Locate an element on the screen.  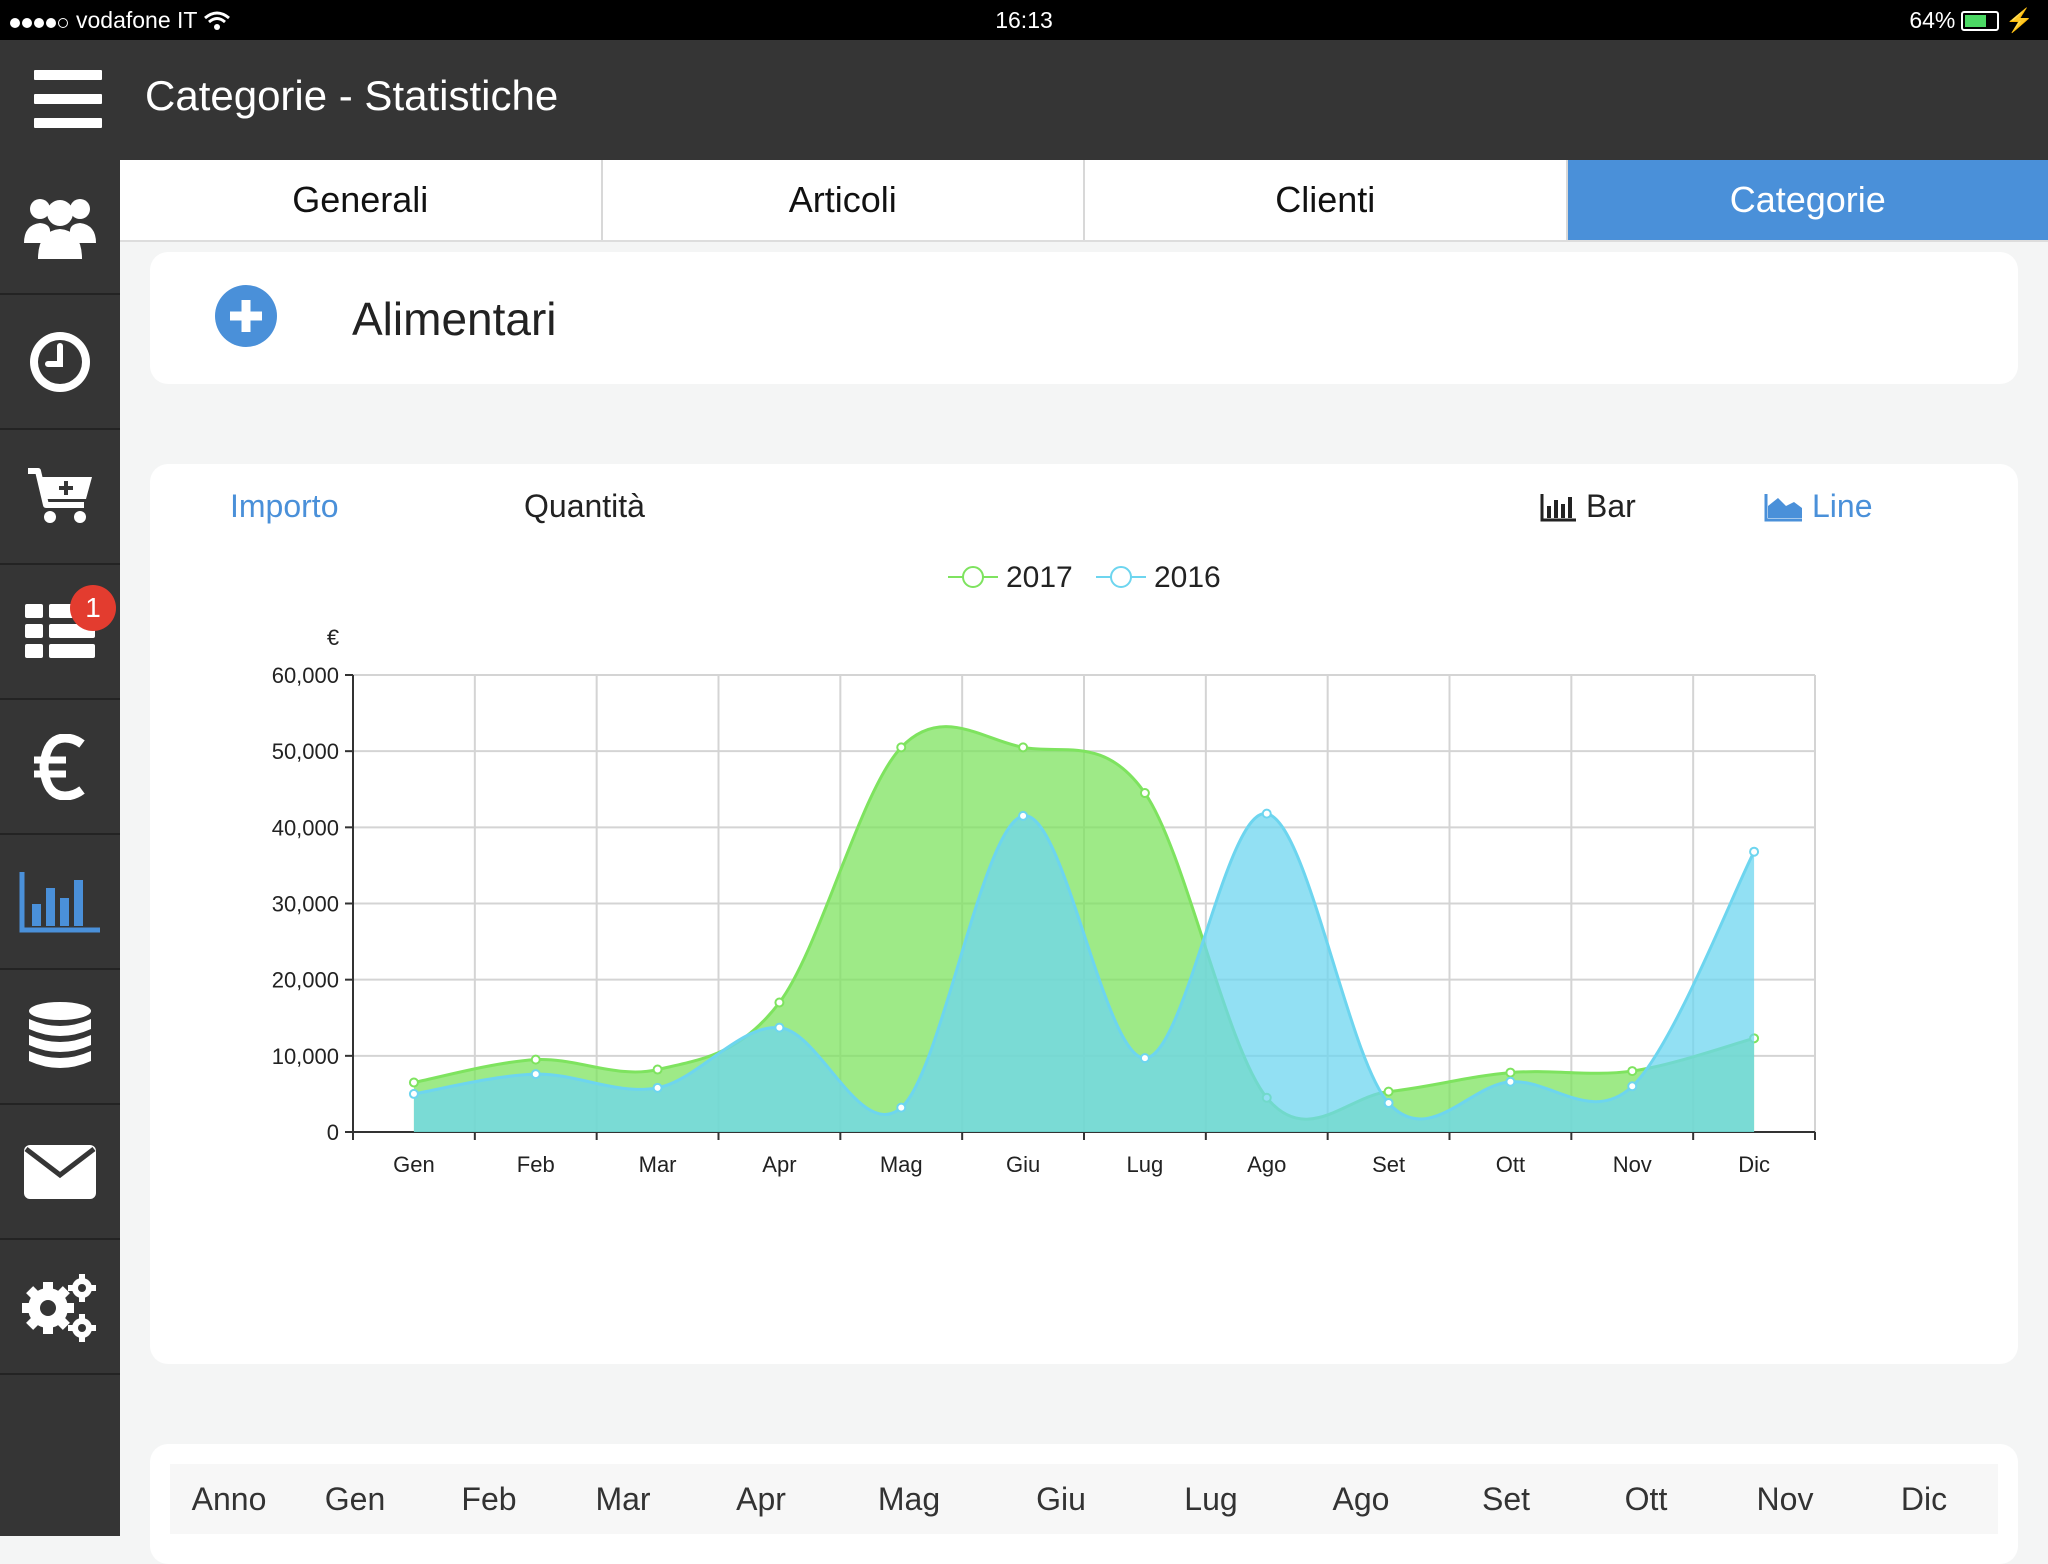
table-header-giu: Giu is located at coordinates (1061, 1499).